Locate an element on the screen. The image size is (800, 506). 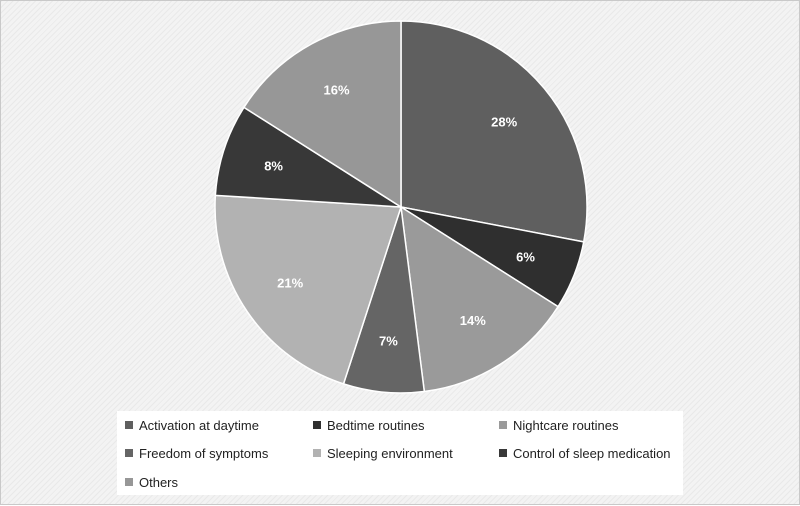
legend-item-freedom-of-symptoms: Freedom of symptoms is located at coordinates (196, 453).